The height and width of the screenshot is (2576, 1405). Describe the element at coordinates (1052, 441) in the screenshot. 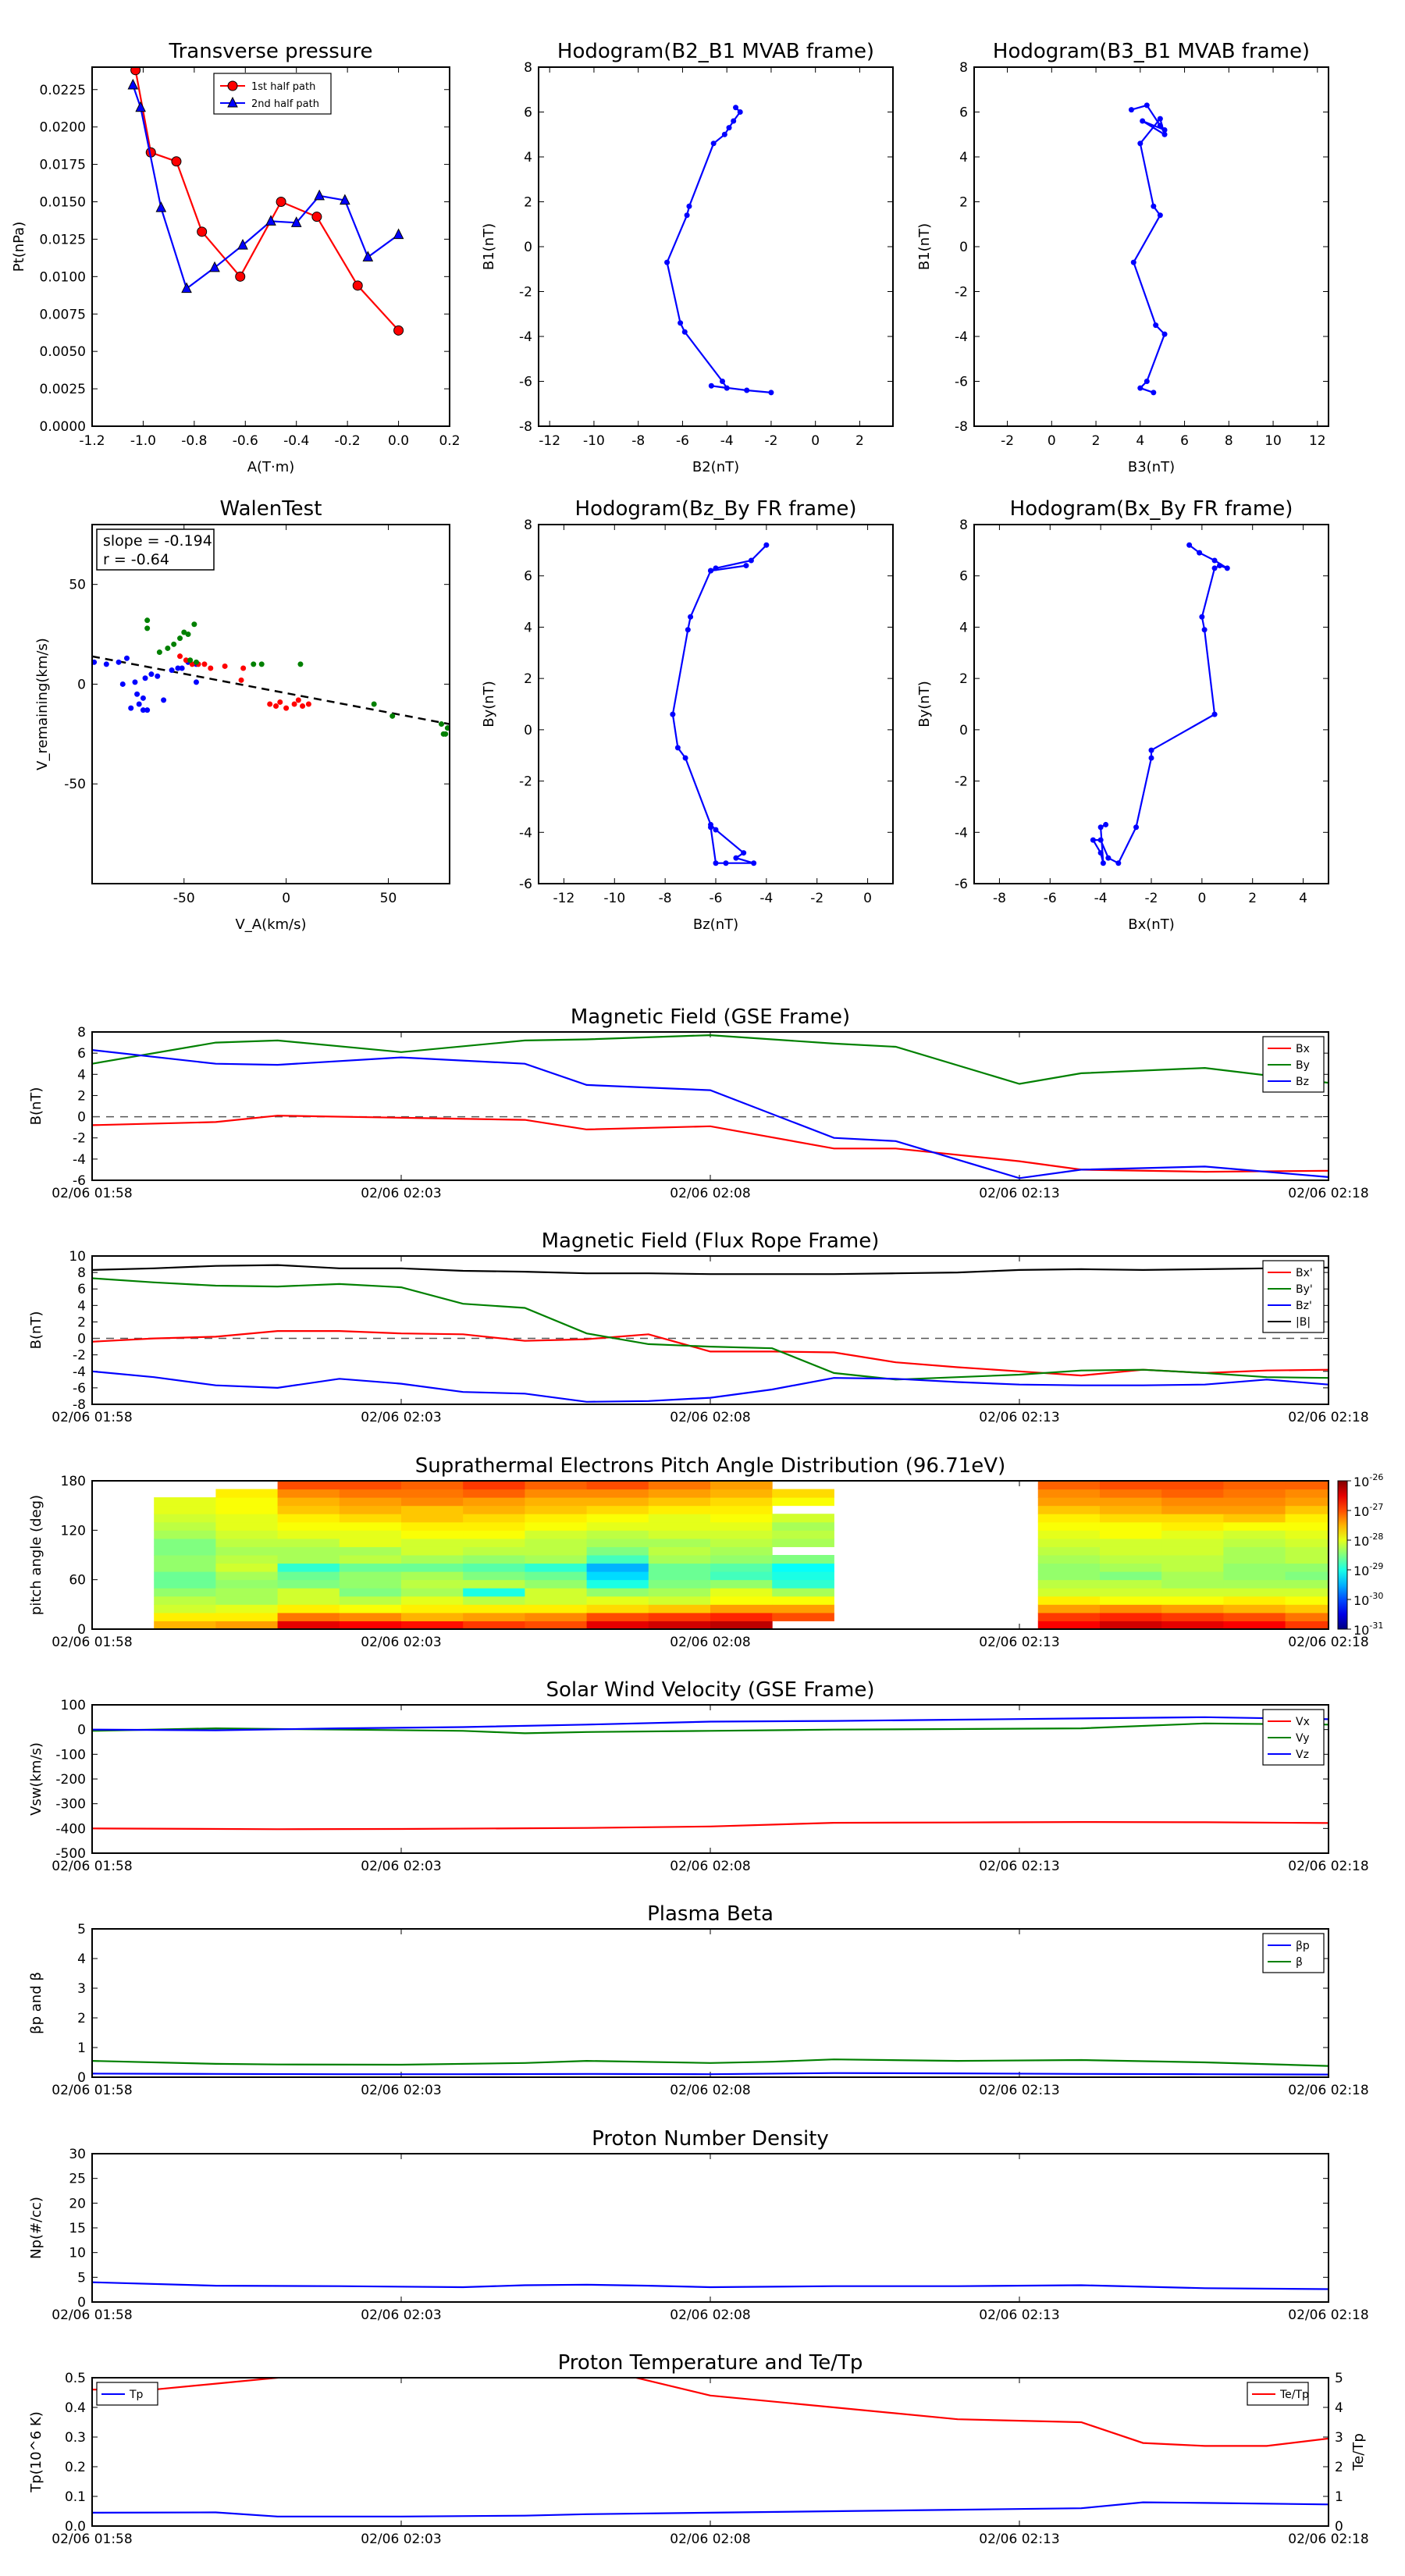

I see `x-tick-label: 0` at that location.